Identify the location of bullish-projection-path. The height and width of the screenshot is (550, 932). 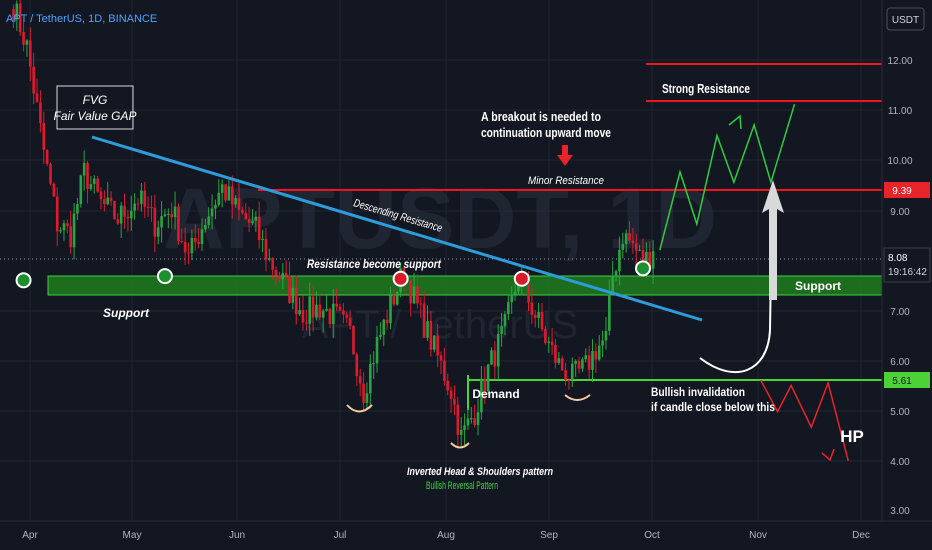
(727, 177).